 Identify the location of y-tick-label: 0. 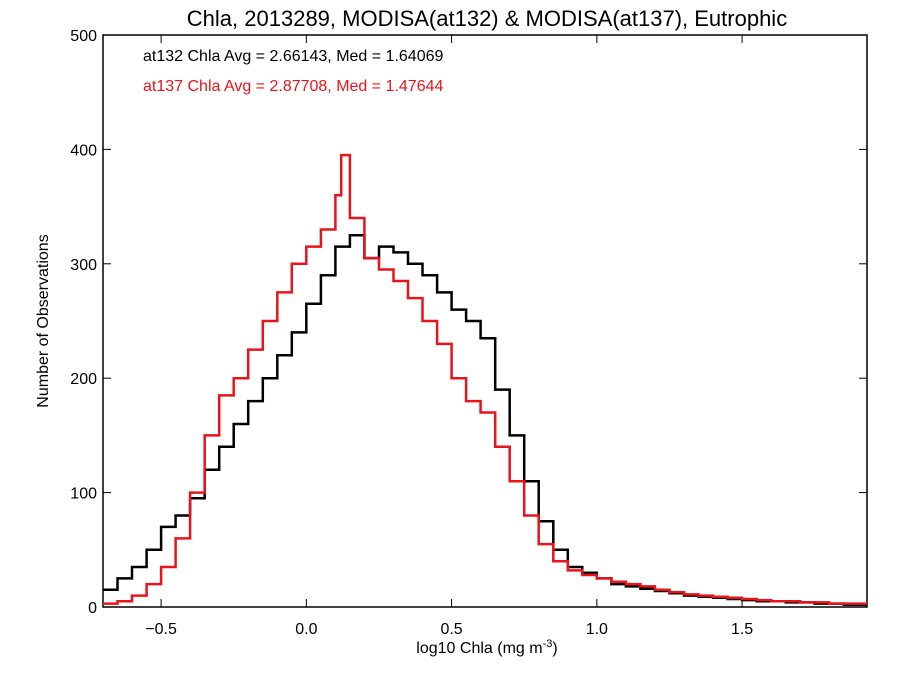
(92, 608).